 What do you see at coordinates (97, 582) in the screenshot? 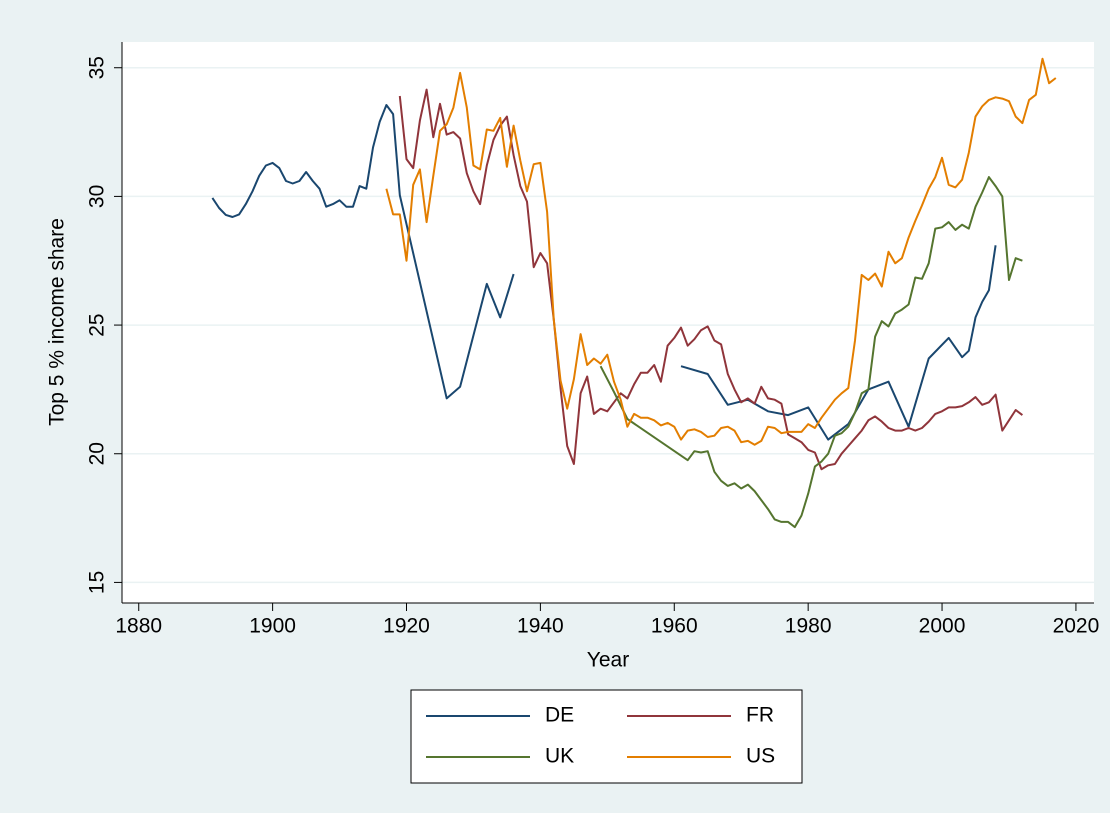
I see `y-tick-label: 15` at bounding box center [97, 582].